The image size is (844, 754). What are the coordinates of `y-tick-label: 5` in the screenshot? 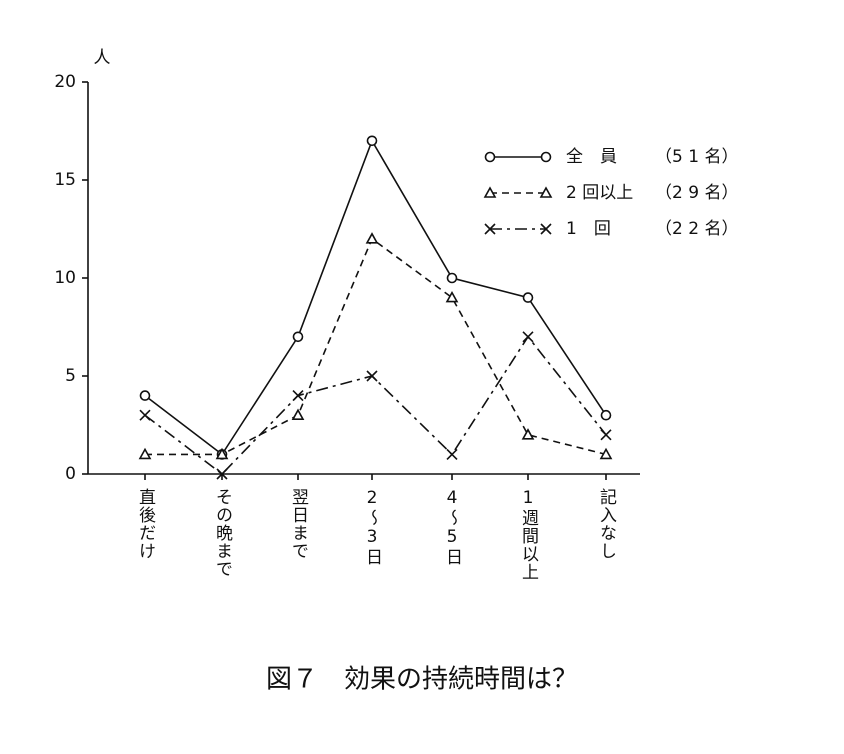 It's located at (70, 376).